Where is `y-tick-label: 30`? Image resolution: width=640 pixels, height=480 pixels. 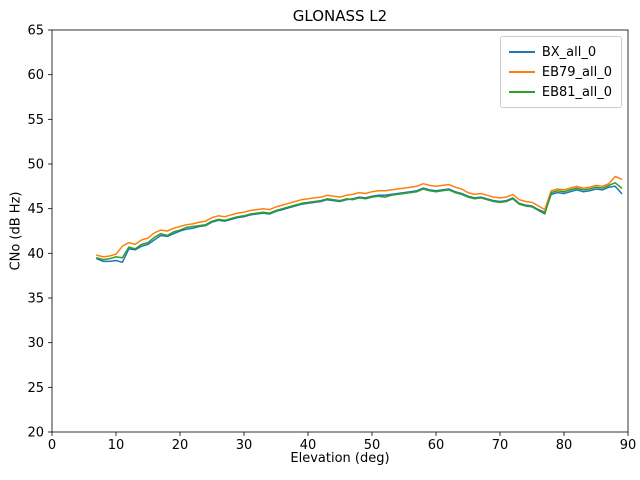
y-tick-label: 30 is located at coordinates (35, 343).